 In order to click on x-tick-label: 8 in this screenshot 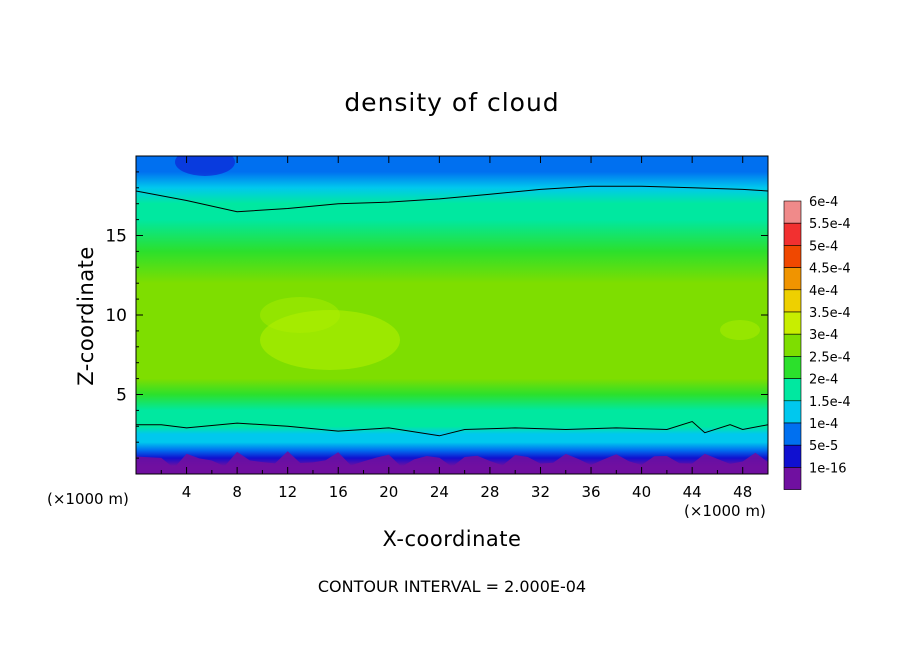, I will do `click(237, 492)`.